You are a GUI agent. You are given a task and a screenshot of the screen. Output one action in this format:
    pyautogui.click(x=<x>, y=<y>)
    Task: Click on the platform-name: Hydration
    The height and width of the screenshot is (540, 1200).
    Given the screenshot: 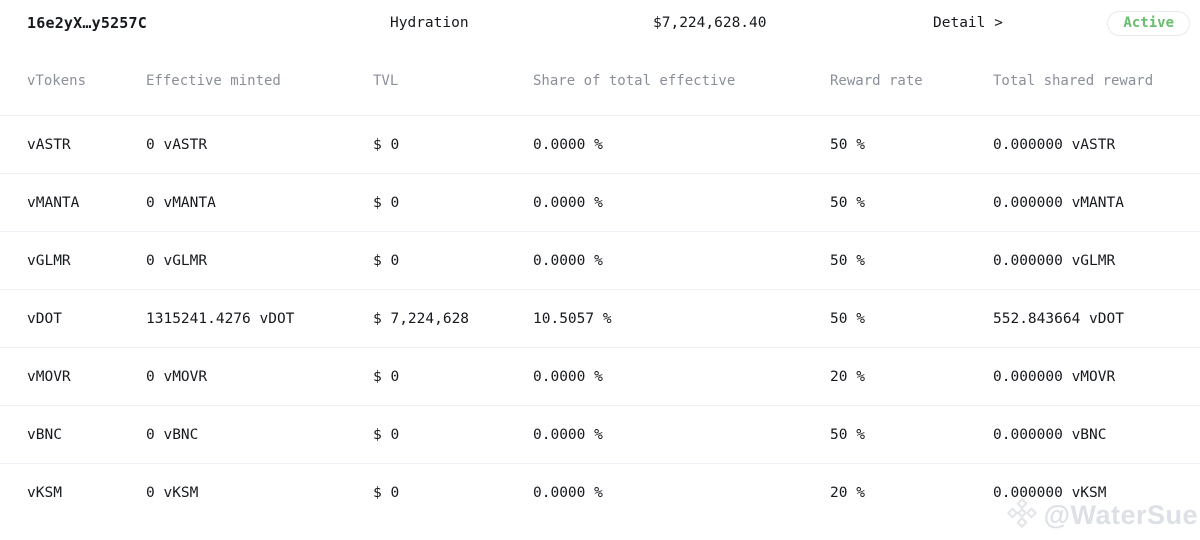 What is the action you would take?
    pyautogui.click(x=429, y=23)
    